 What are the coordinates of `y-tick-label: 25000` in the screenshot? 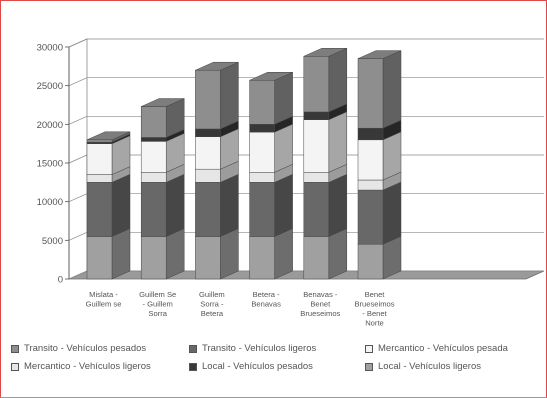 It's located at (50, 86).